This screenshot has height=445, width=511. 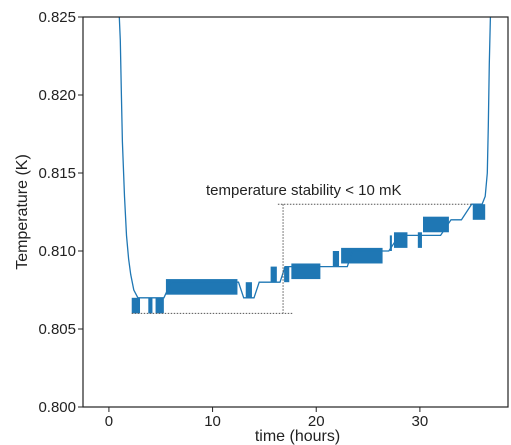 What do you see at coordinates (57, 95) in the screenshot?
I see `y-tick-label: 0.820` at bounding box center [57, 95].